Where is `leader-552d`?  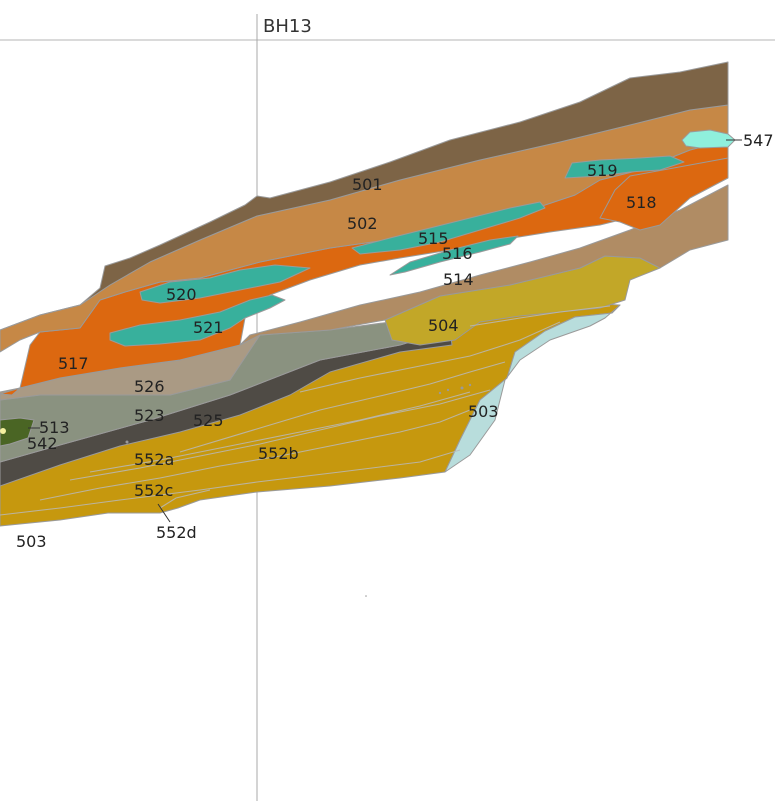 leader-552d is located at coordinates (164, 513).